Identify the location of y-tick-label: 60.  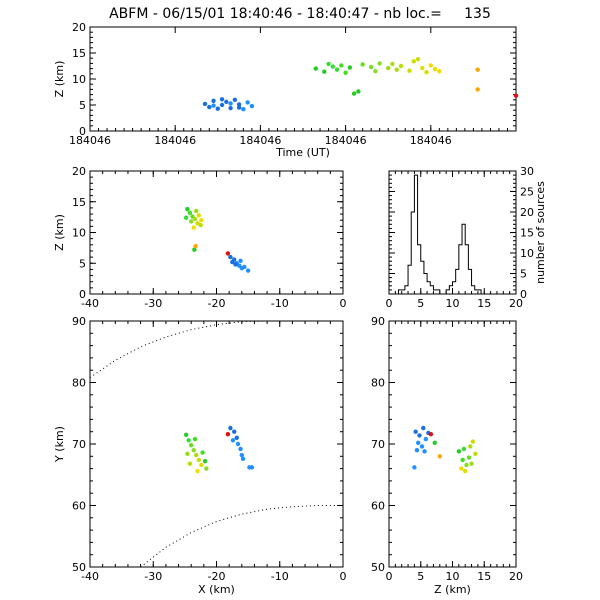
(79, 506).